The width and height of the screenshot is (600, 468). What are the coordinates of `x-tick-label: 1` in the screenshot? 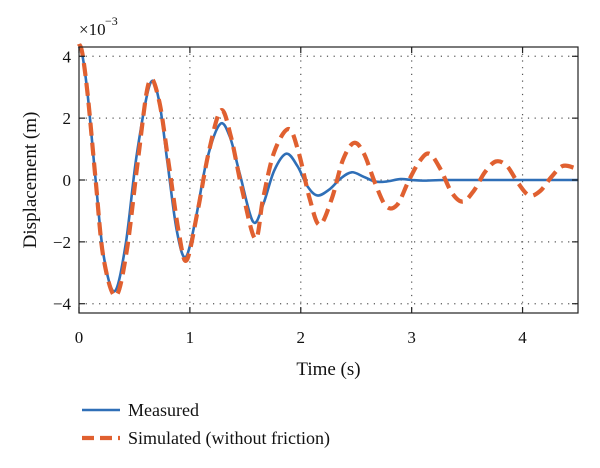 It's located at (190, 337).